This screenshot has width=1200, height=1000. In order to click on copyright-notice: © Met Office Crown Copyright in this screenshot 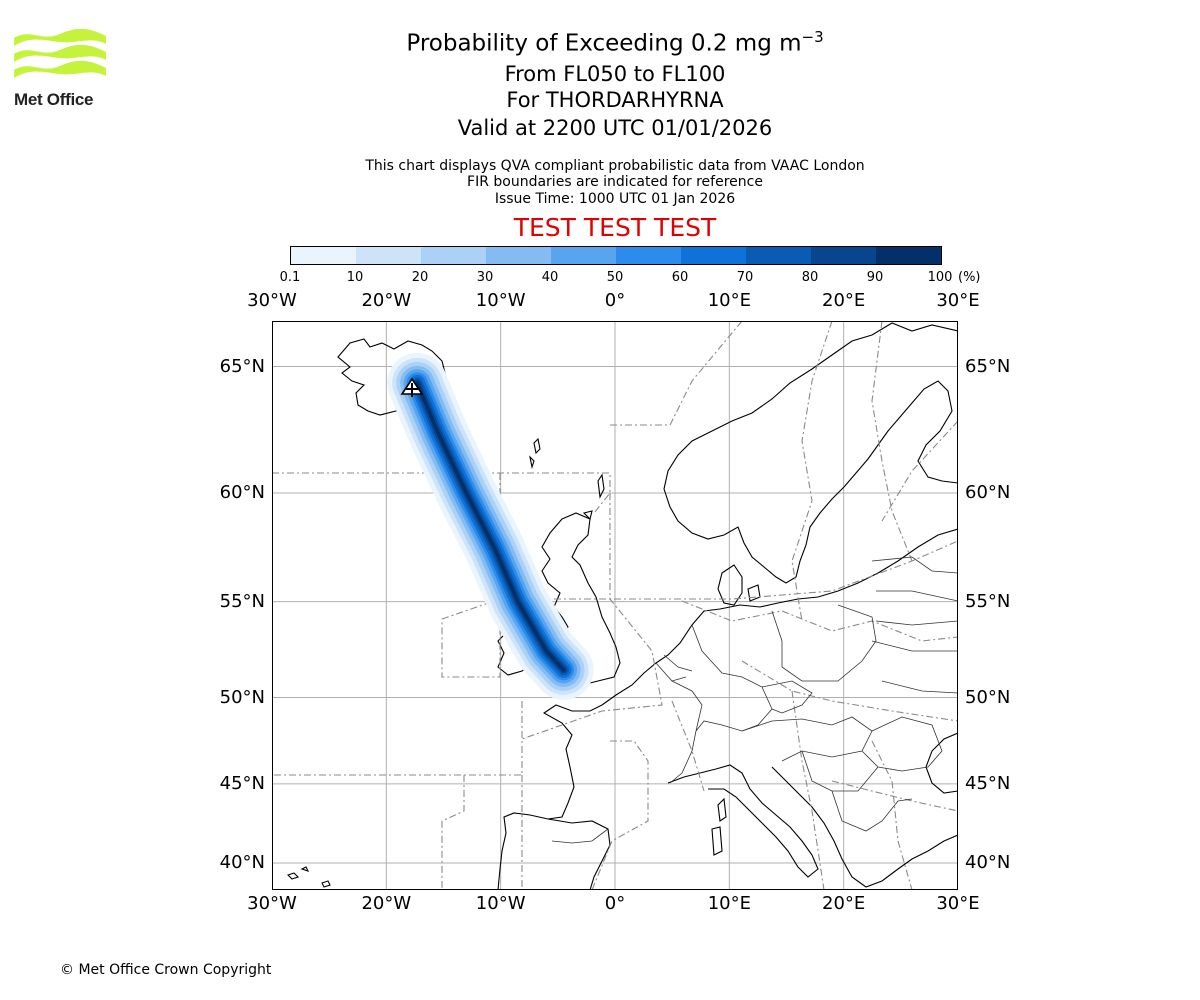, I will do `click(166, 970)`.